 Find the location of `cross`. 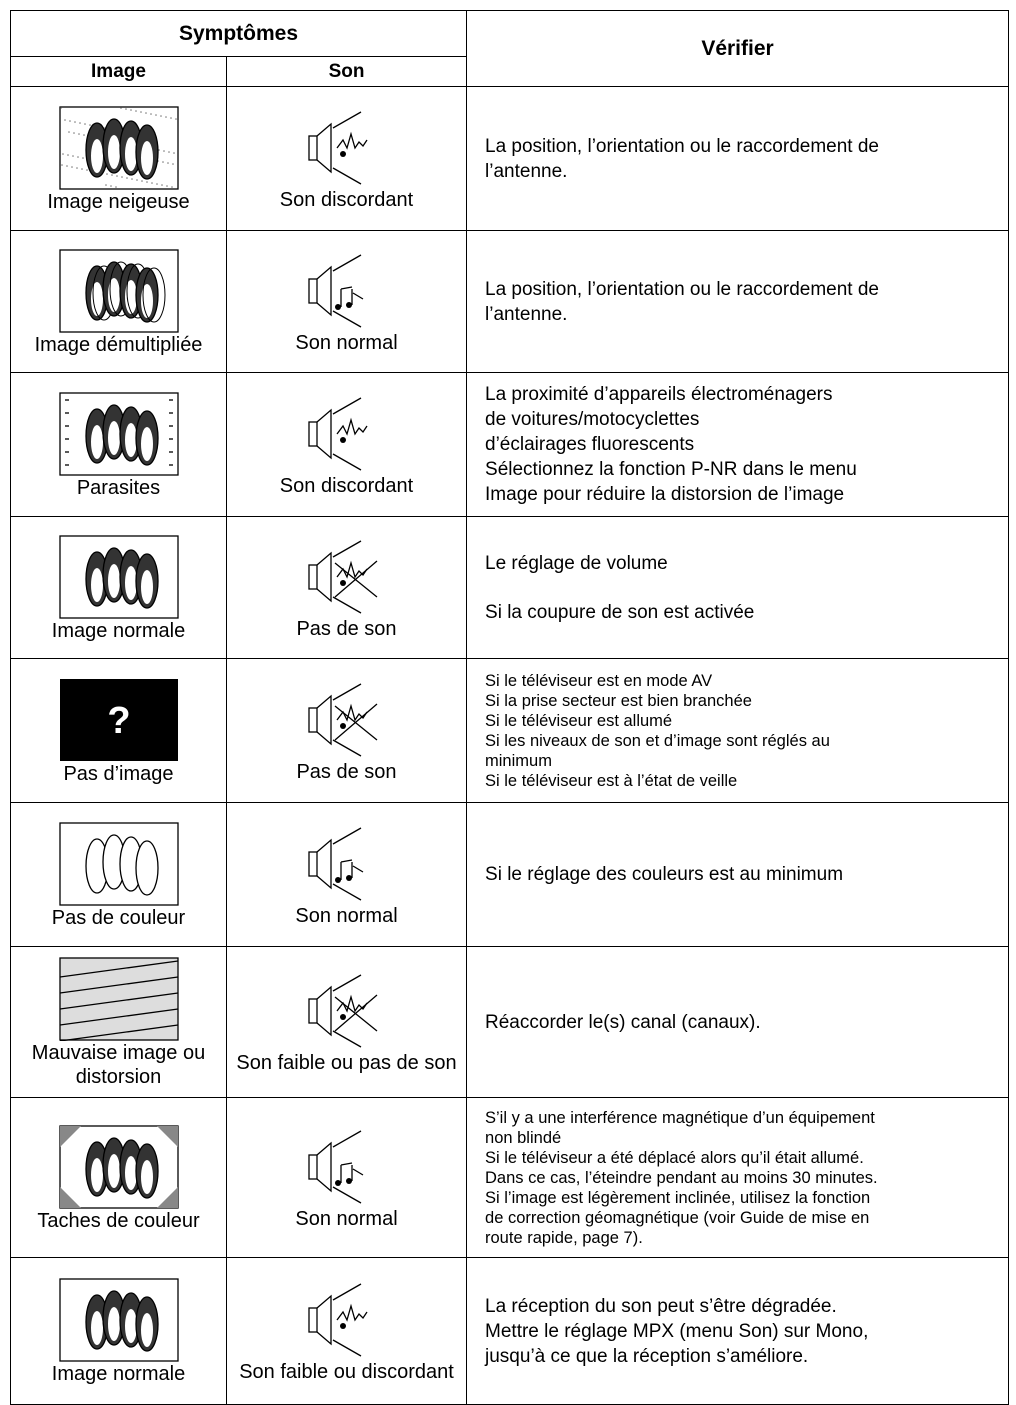

cross is located at coordinates (355, 722).